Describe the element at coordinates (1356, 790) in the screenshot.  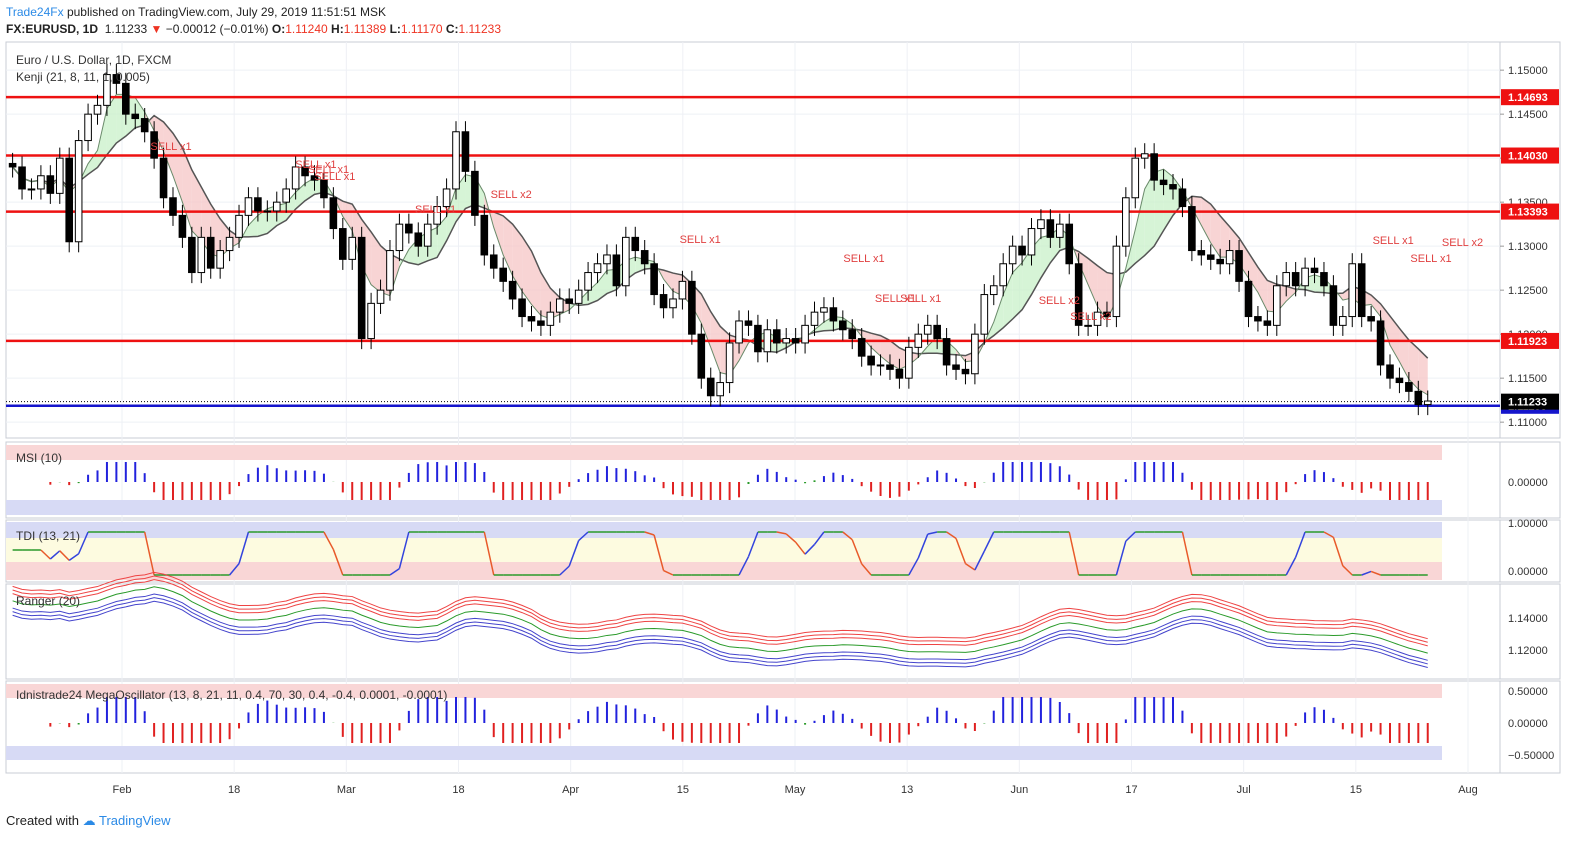
I see `x-tick-label: 15` at that location.